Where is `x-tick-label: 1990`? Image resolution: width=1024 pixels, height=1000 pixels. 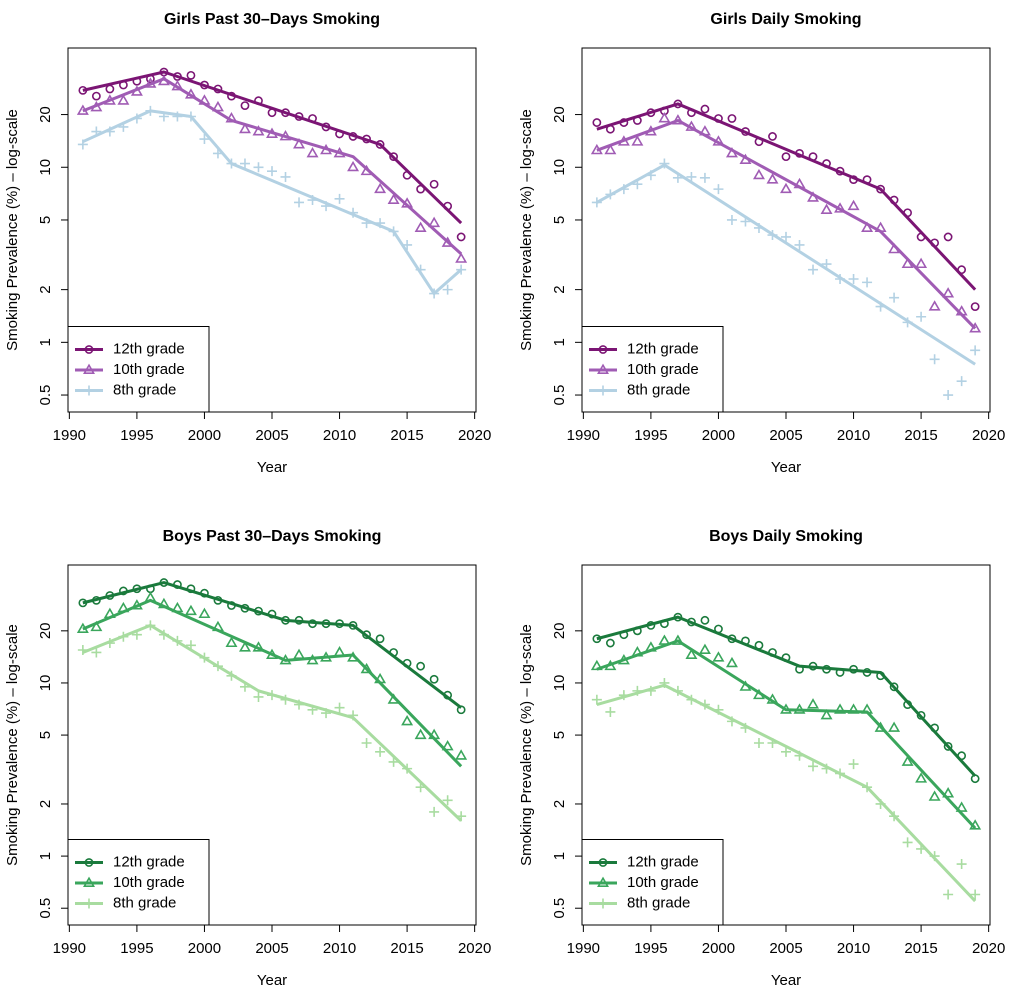
x-tick-label: 1990 is located at coordinates (583, 435).